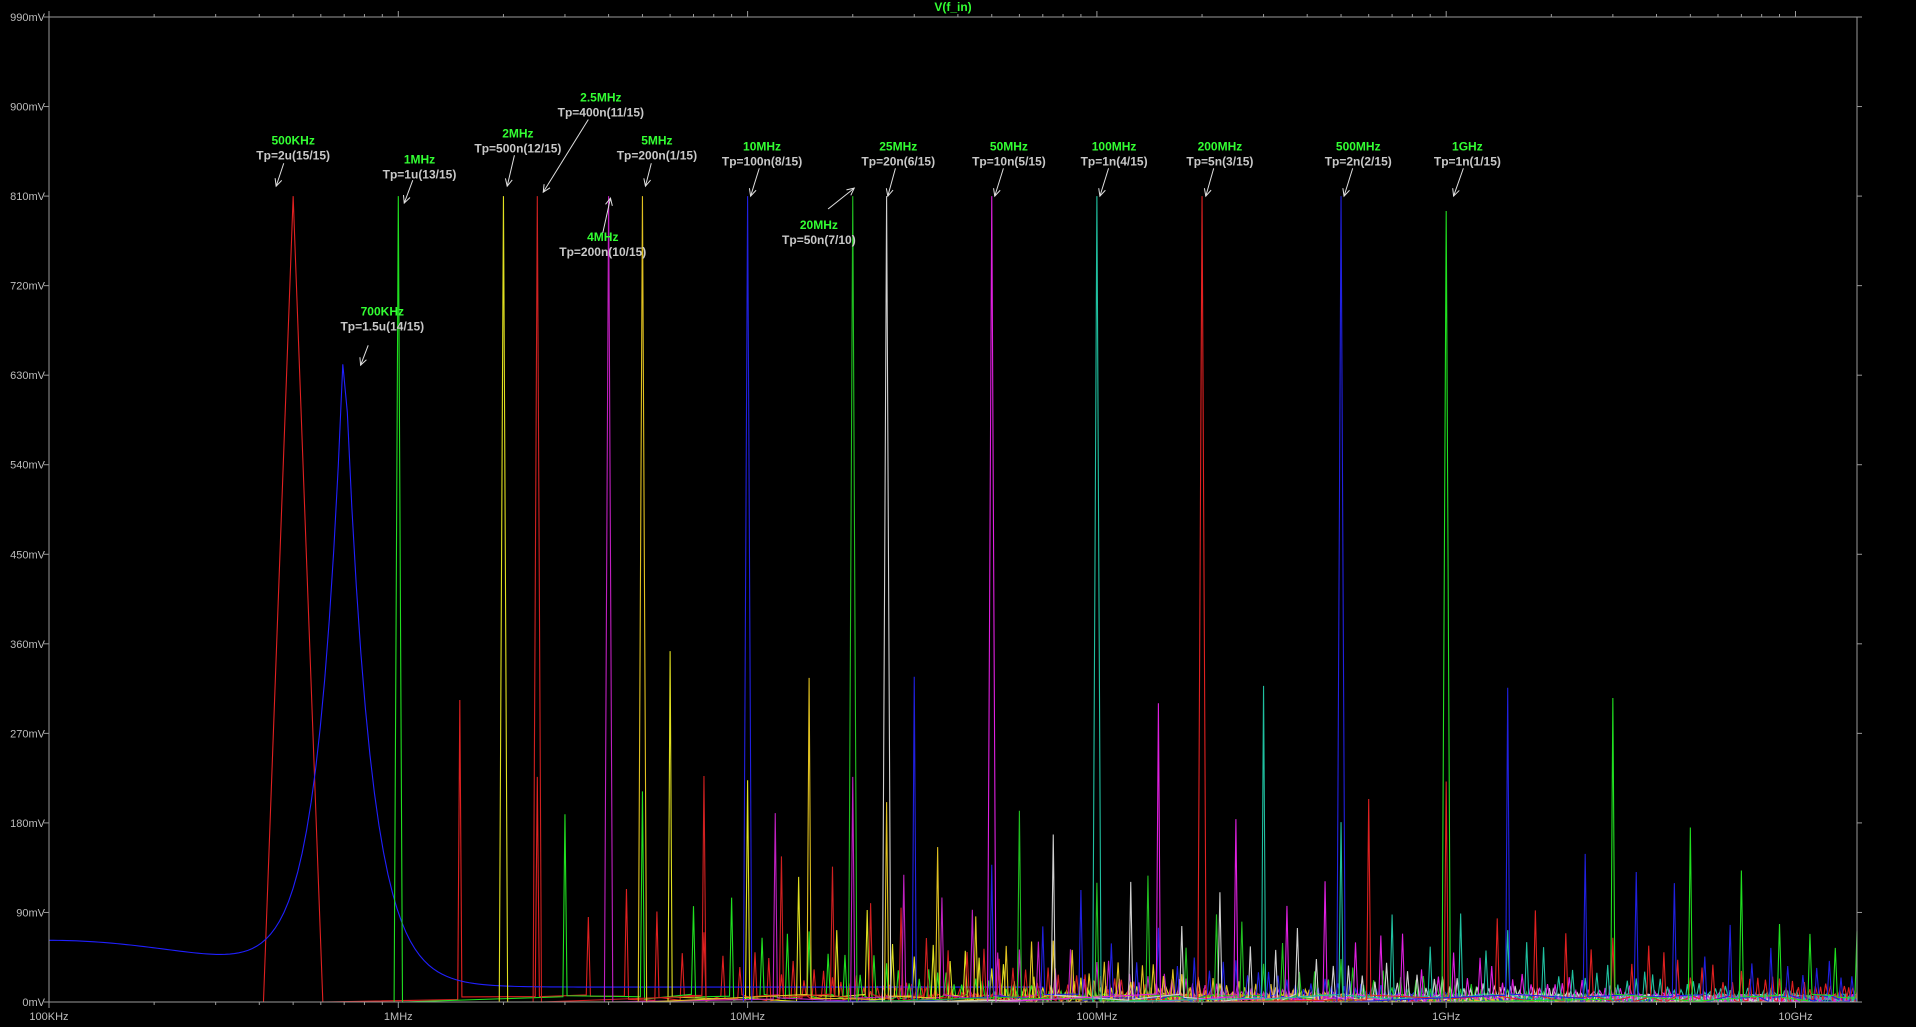 This screenshot has height=1027, width=1916. Describe the element at coordinates (28, 734) in the screenshot. I see `y-tick-label: 270mV` at that location.